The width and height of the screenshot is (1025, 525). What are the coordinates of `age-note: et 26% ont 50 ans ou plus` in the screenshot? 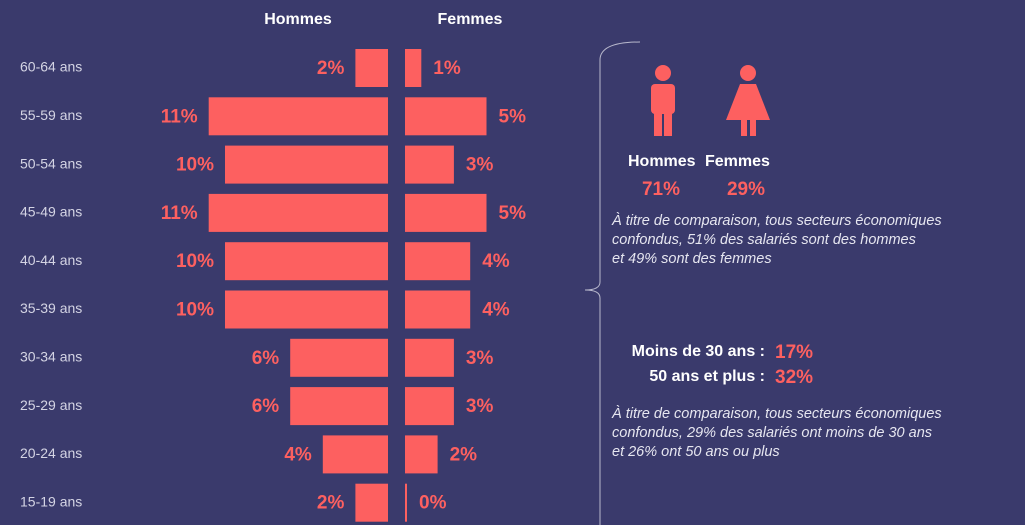 It's located at (696, 452).